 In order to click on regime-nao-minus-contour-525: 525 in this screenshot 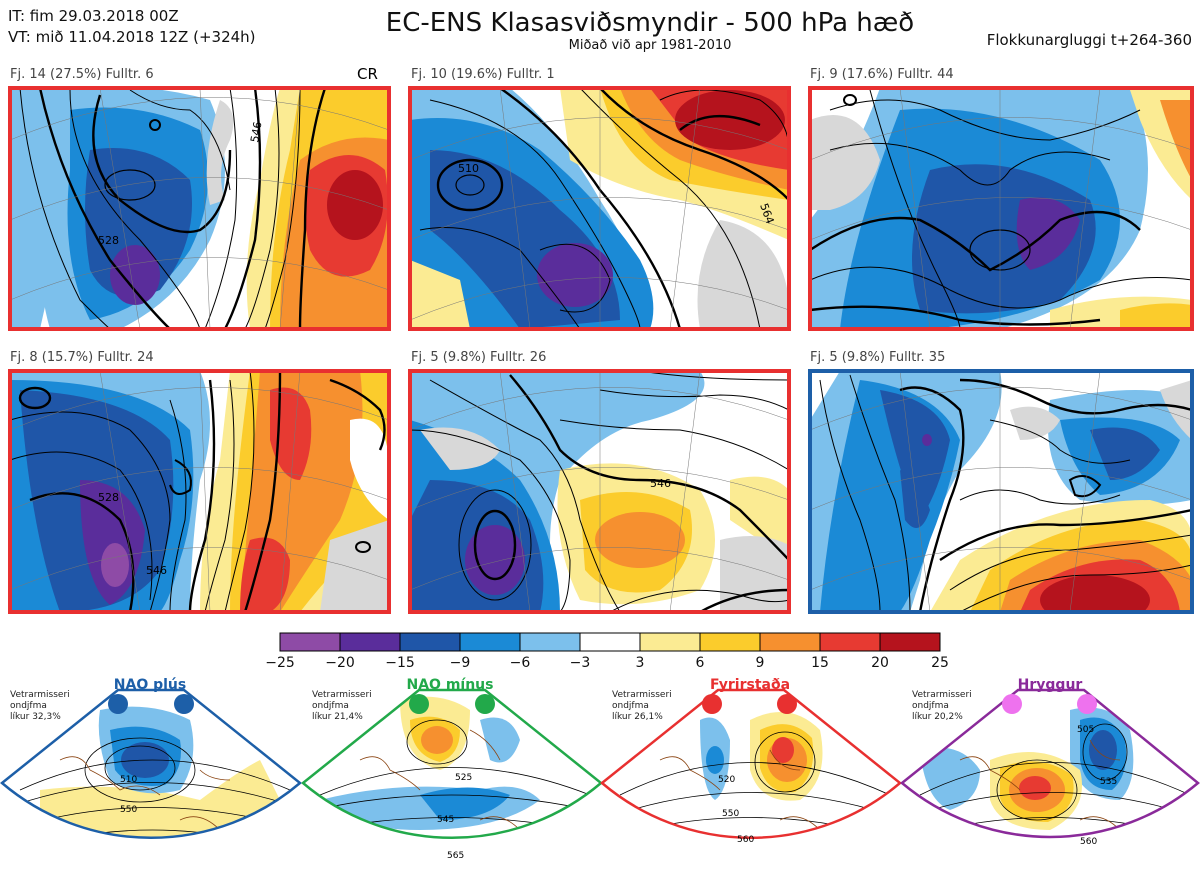, I will do `click(463, 778)`.